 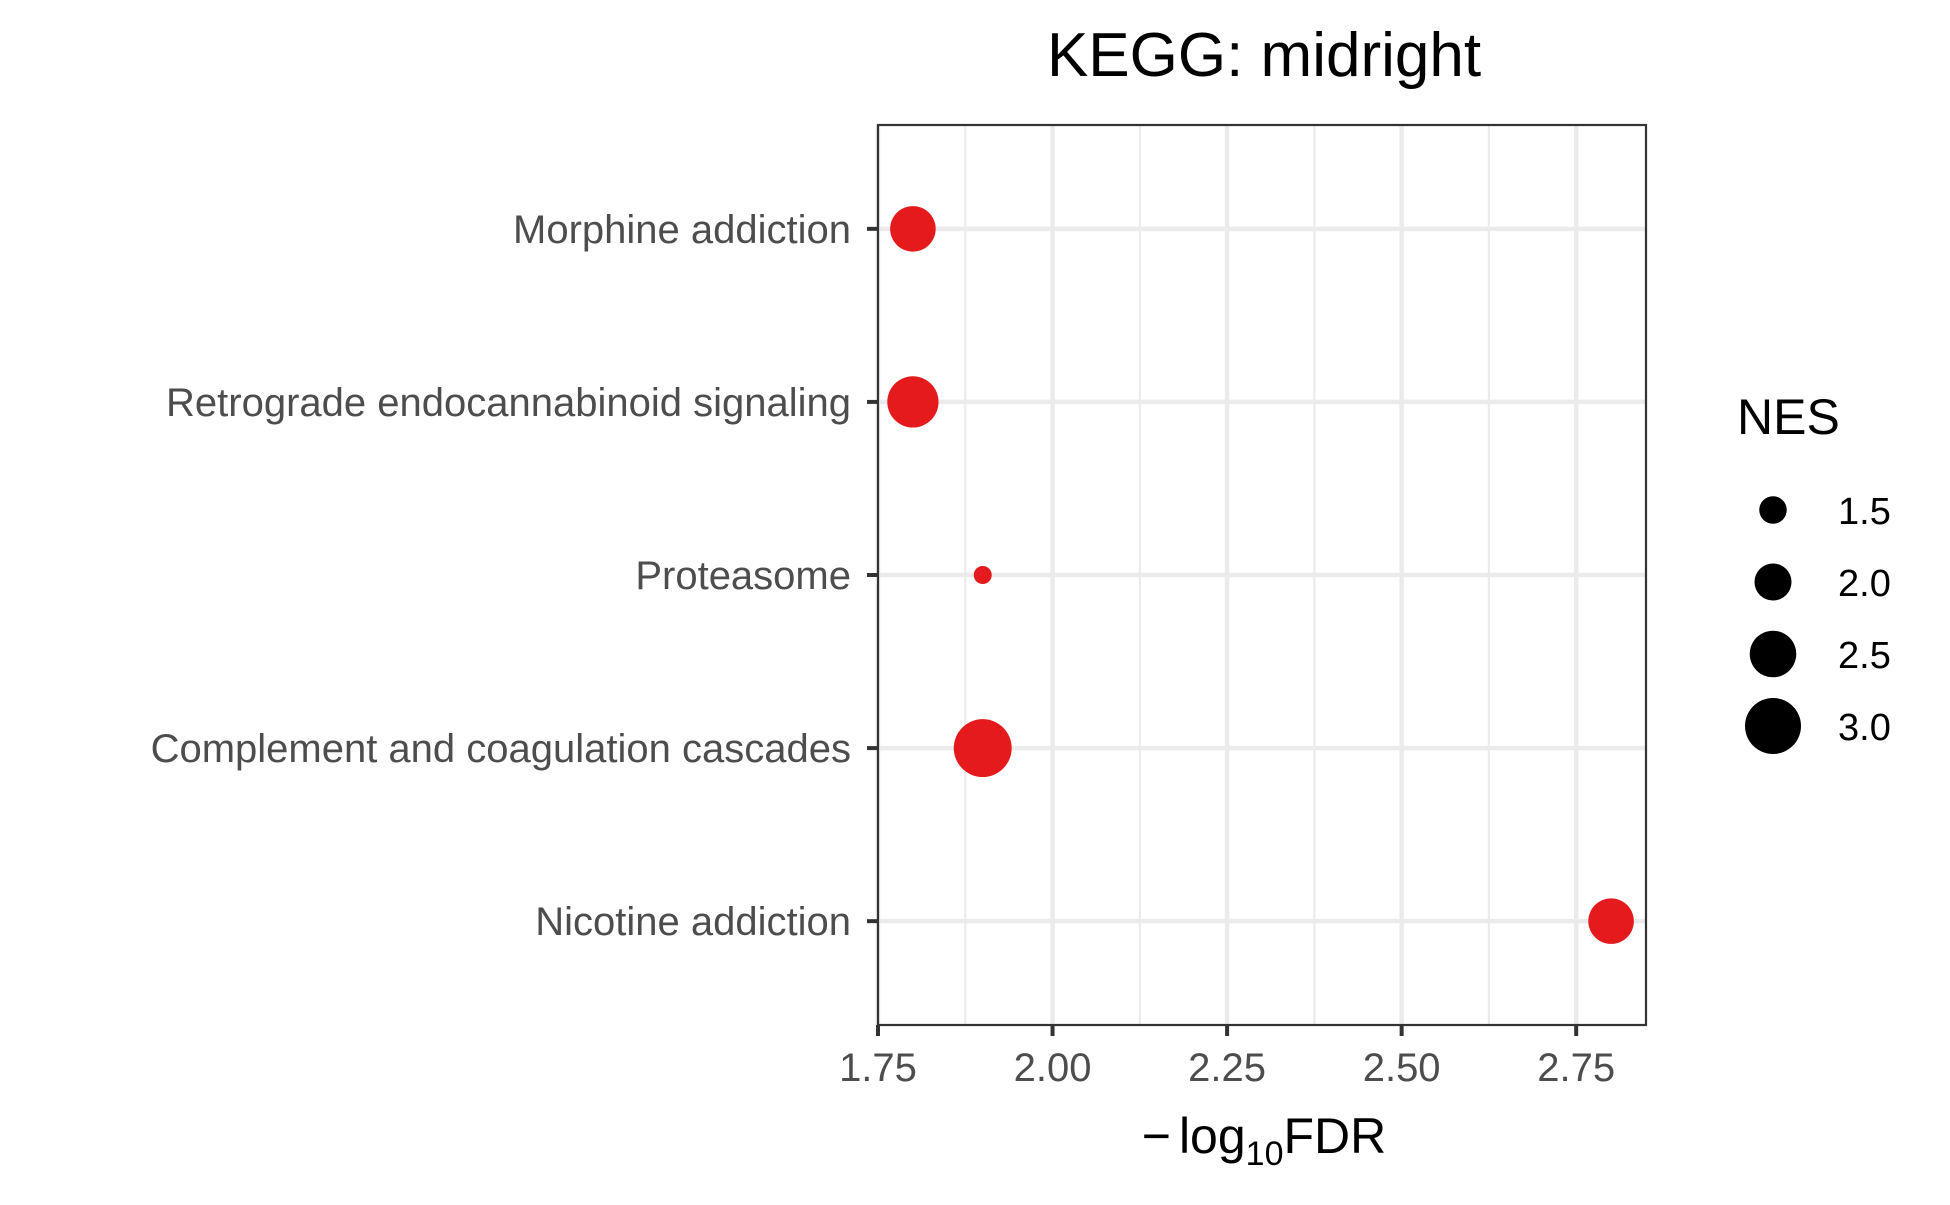 What do you see at coordinates (1576, 1068) in the screenshot?
I see `x-tick-label: 2.75` at bounding box center [1576, 1068].